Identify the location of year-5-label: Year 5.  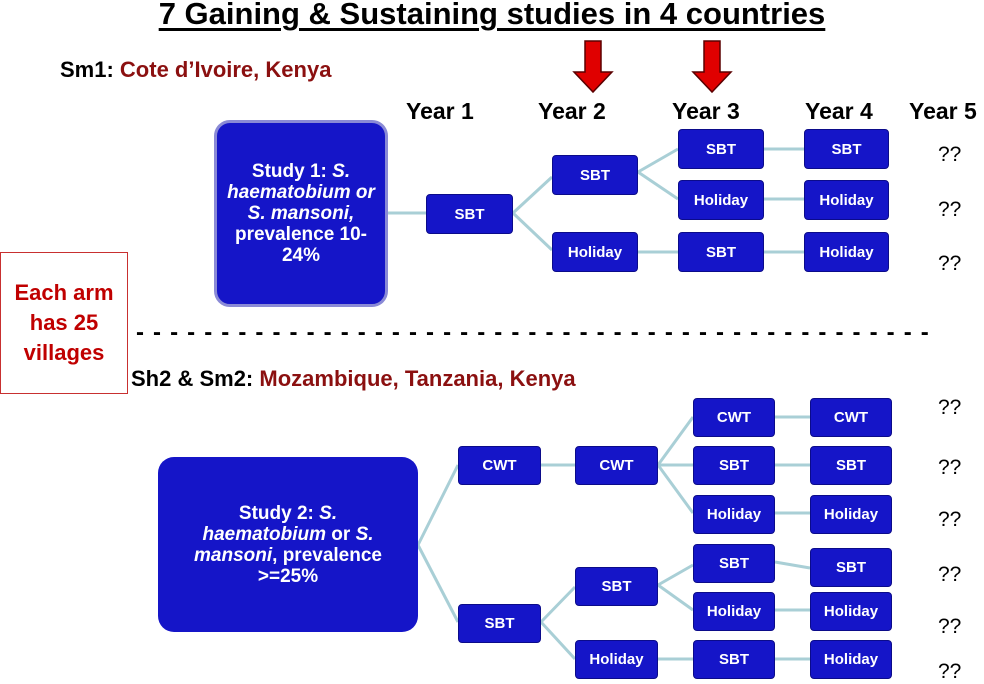
(943, 111).